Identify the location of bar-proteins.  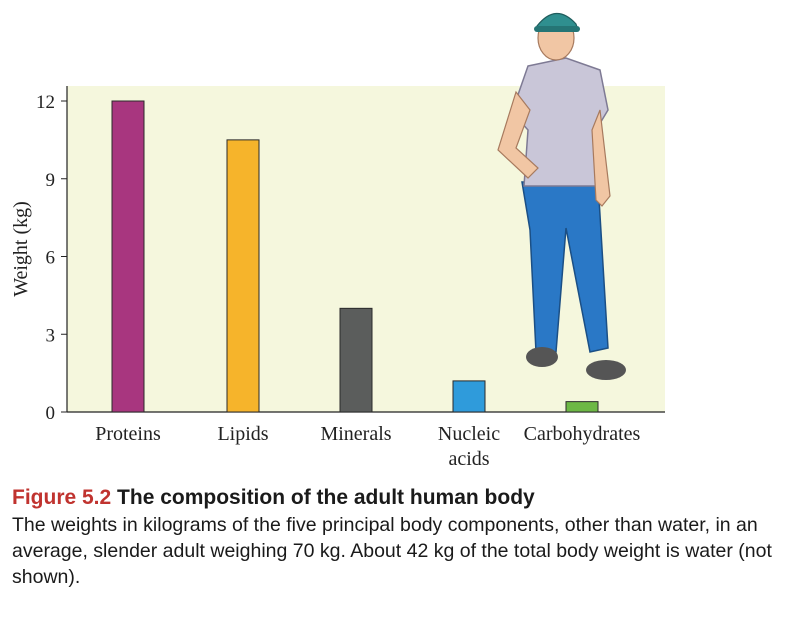
(128, 256).